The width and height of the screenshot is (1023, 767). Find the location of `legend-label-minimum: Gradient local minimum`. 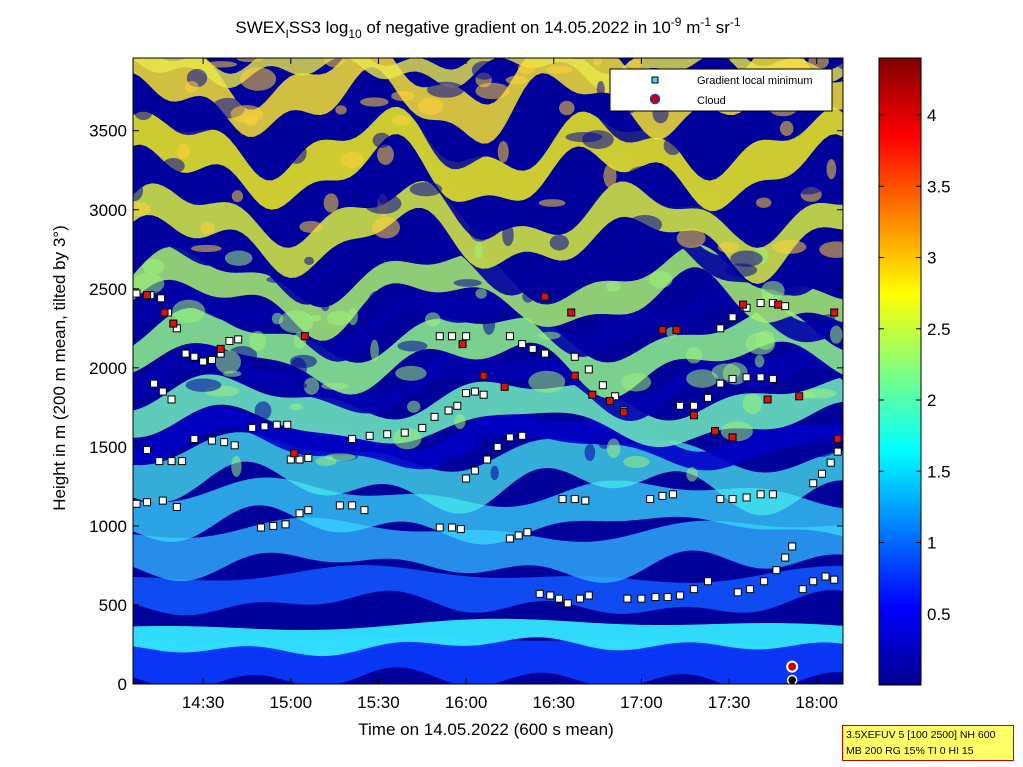

legend-label-minimum: Gradient local minimum is located at coordinates (755, 81).